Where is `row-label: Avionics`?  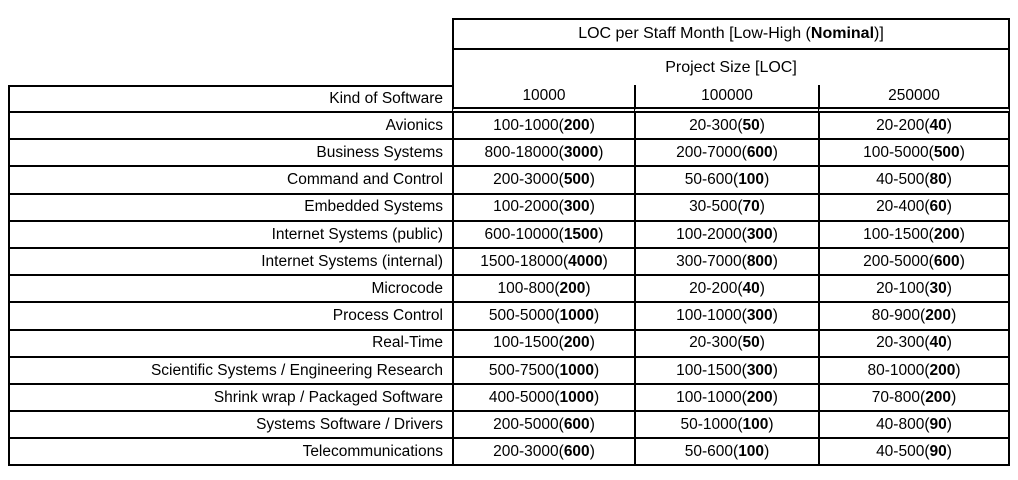
row-label: Avionics is located at coordinates (230, 127).